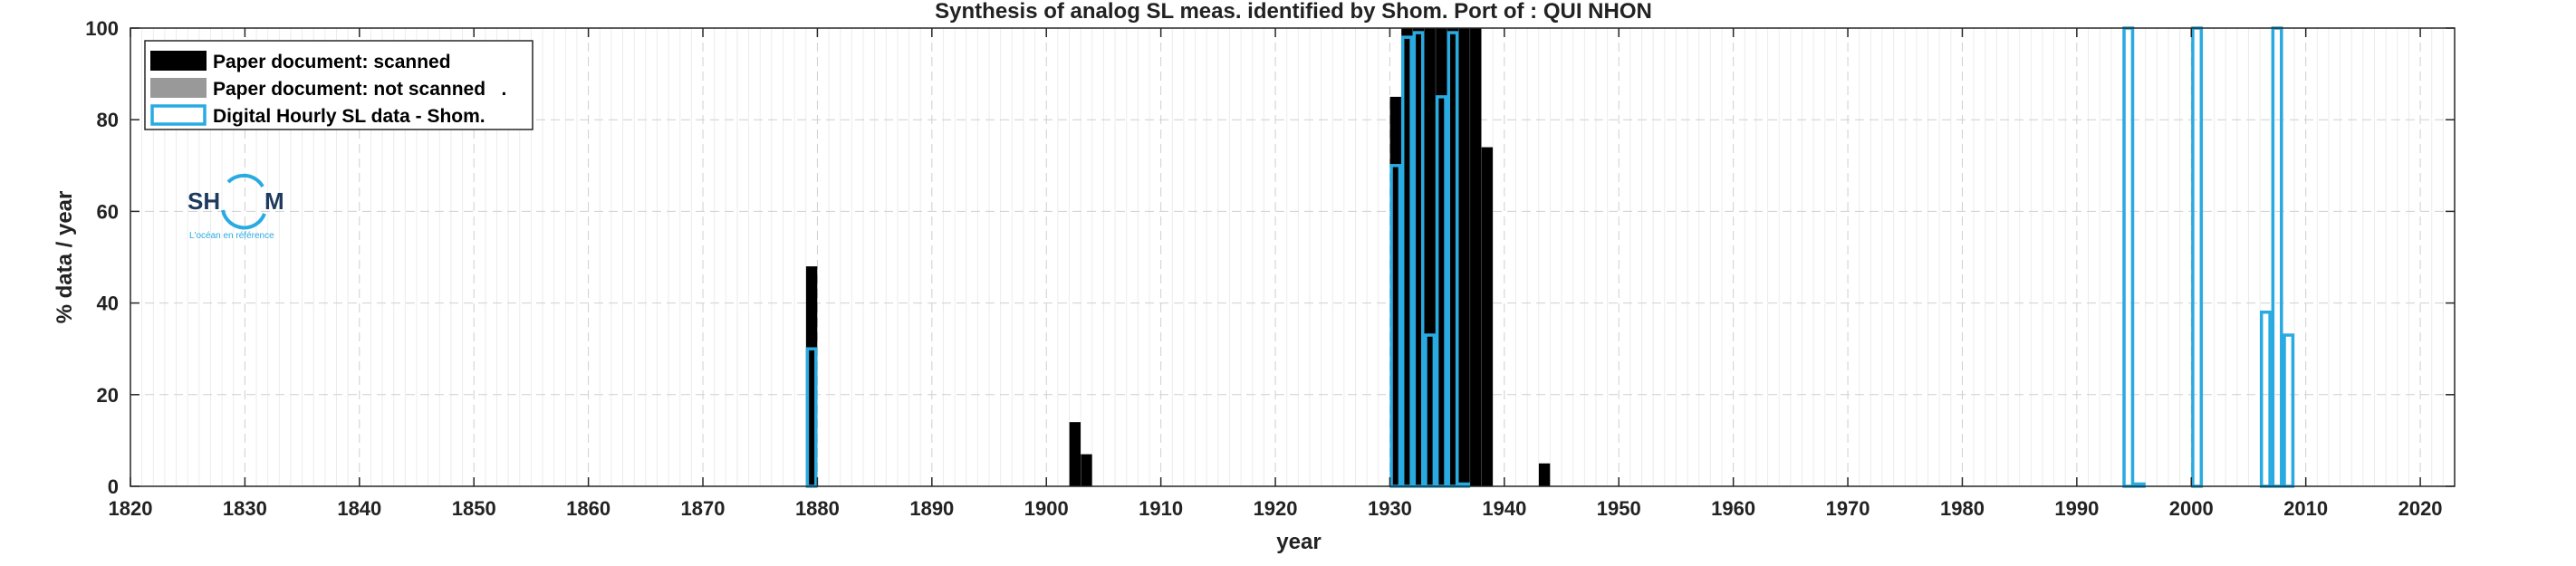 This screenshot has width=2576, height=566. I want to click on x-axis-label: year, so click(1298, 542).